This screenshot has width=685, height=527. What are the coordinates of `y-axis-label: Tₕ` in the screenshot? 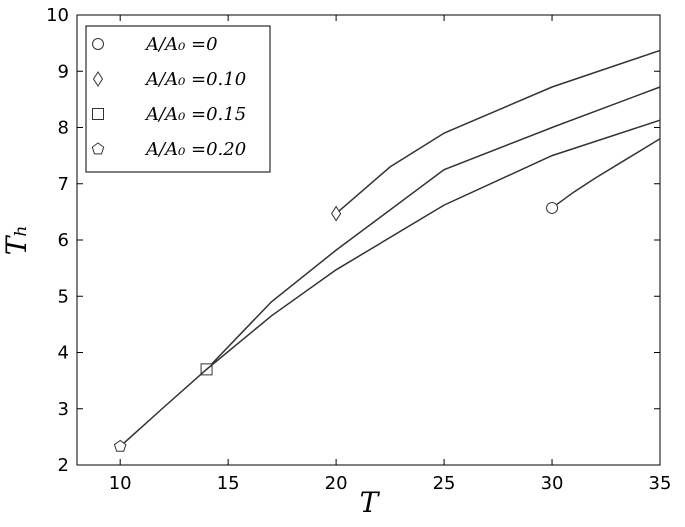 It's located at (16, 240).